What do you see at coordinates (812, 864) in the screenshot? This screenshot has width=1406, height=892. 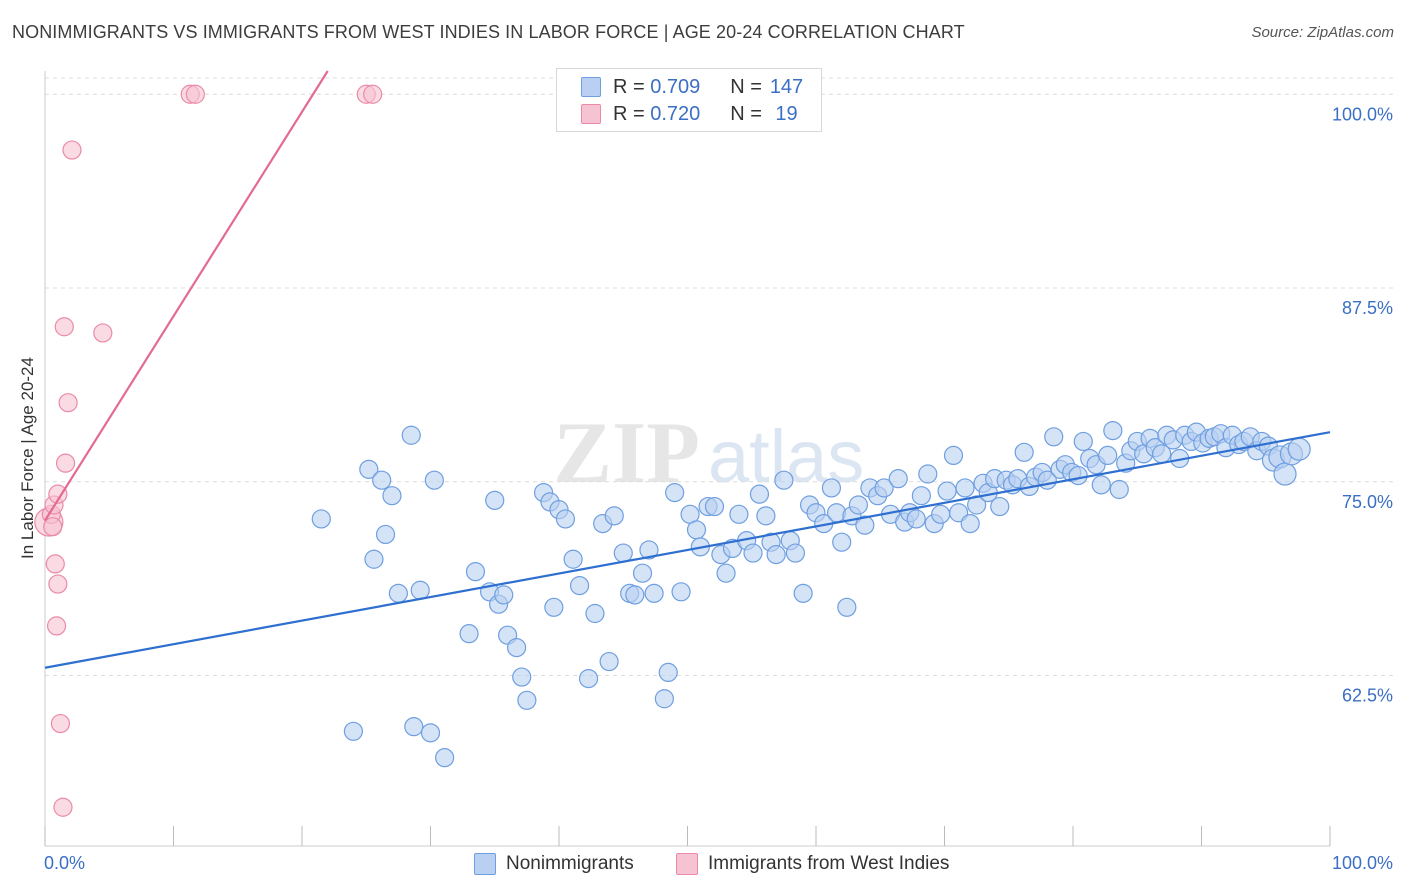 I see `bottom-legend-west-indies: Immigrants from West Indies` at bounding box center [812, 864].